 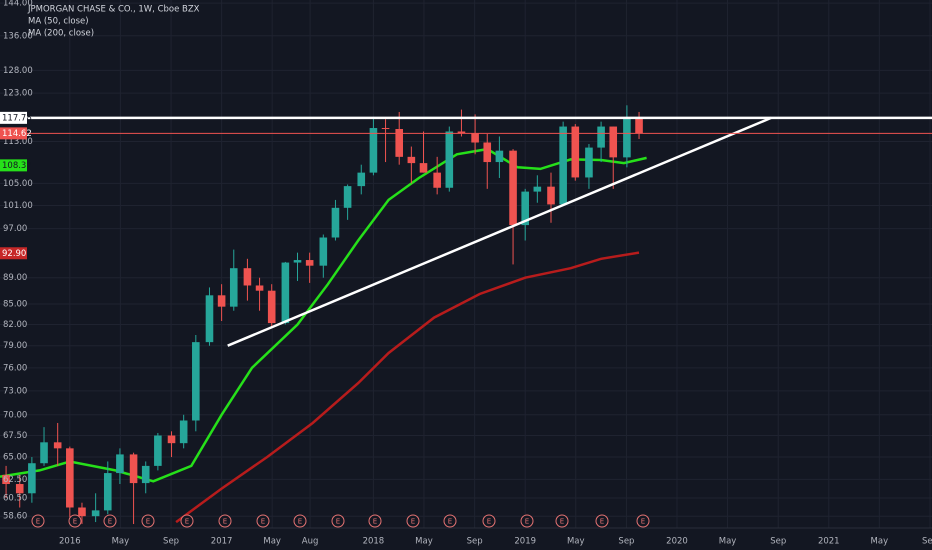 What do you see at coordinates (15, 415) in the screenshot?
I see `y-tick-label: 70.00` at bounding box center [15, 415].